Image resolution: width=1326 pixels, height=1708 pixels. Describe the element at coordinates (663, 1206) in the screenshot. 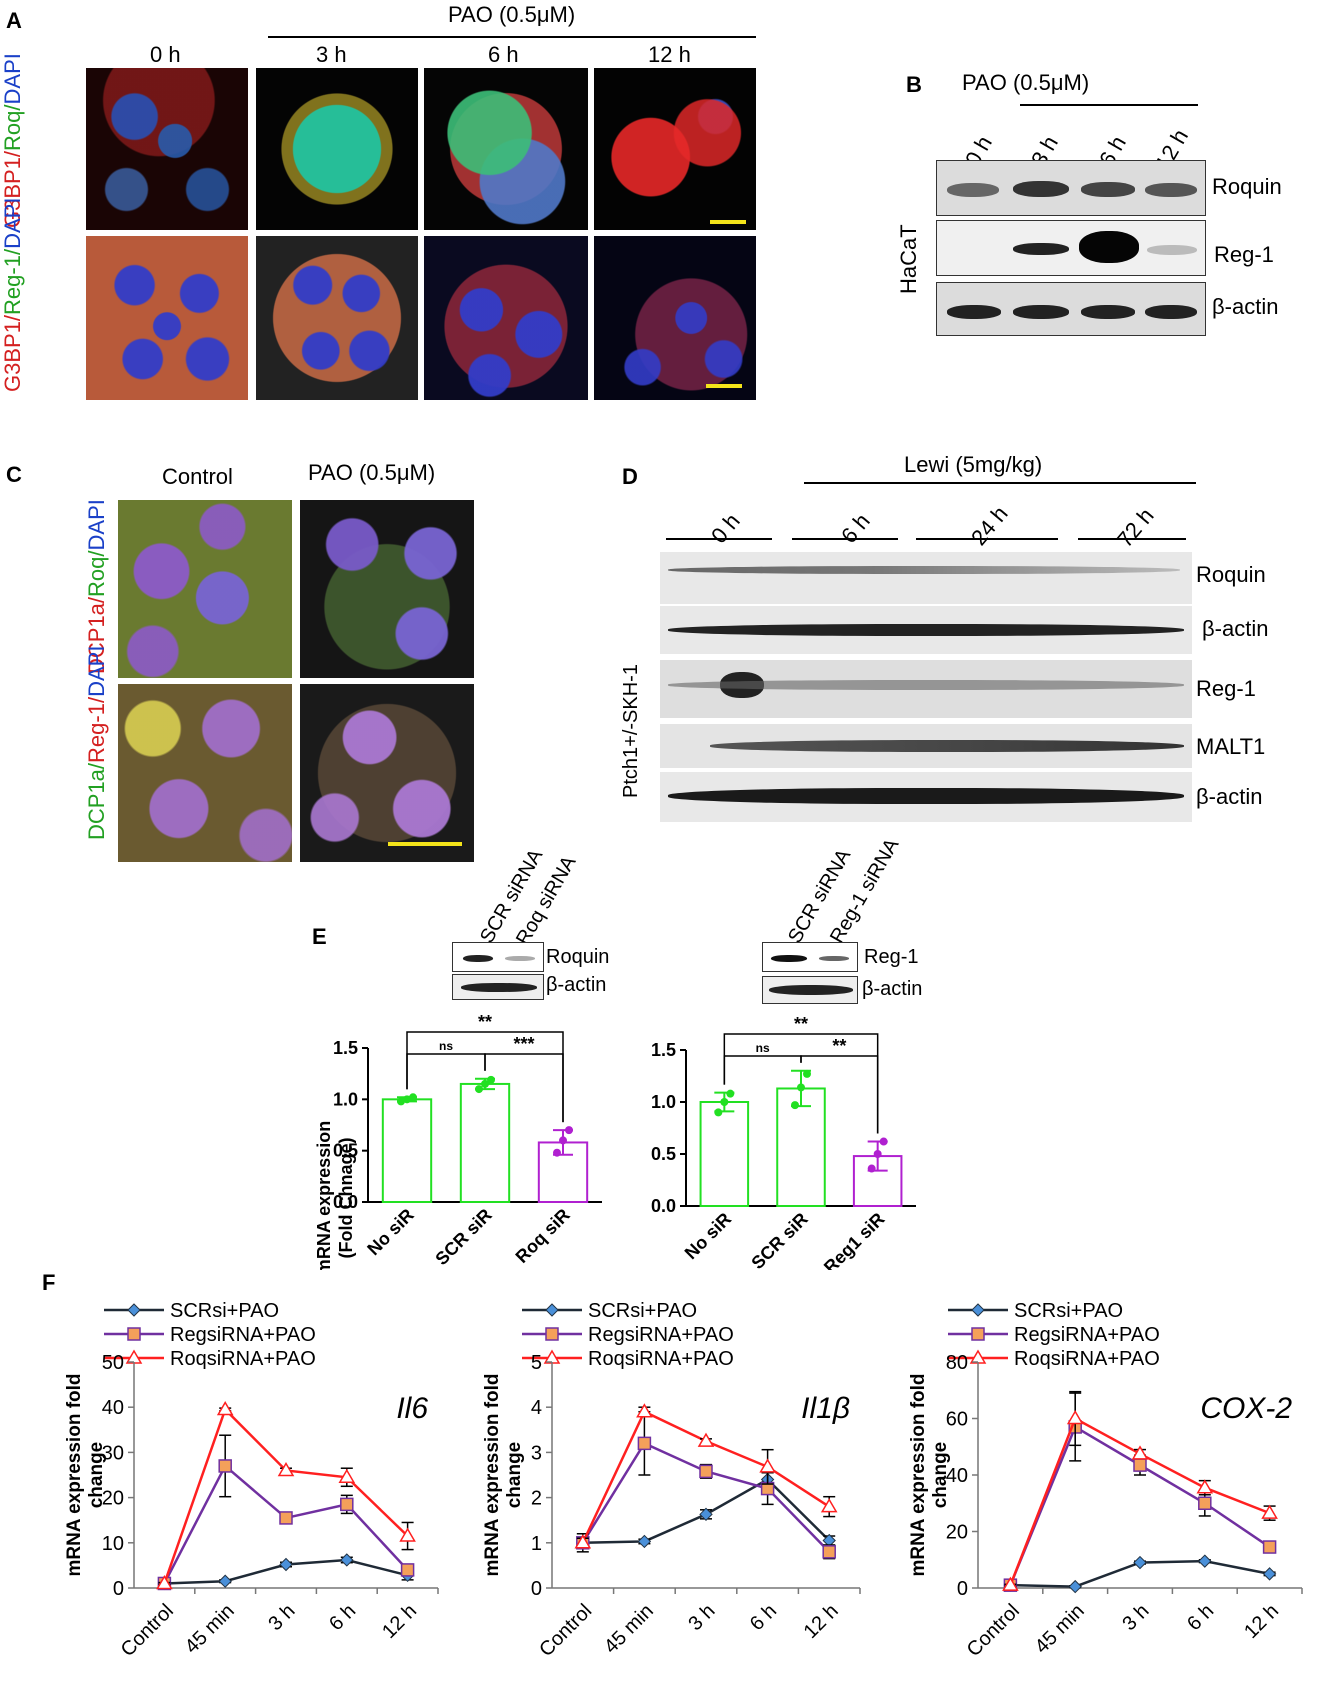

I see `y-tick-label: 0.0` at that location.